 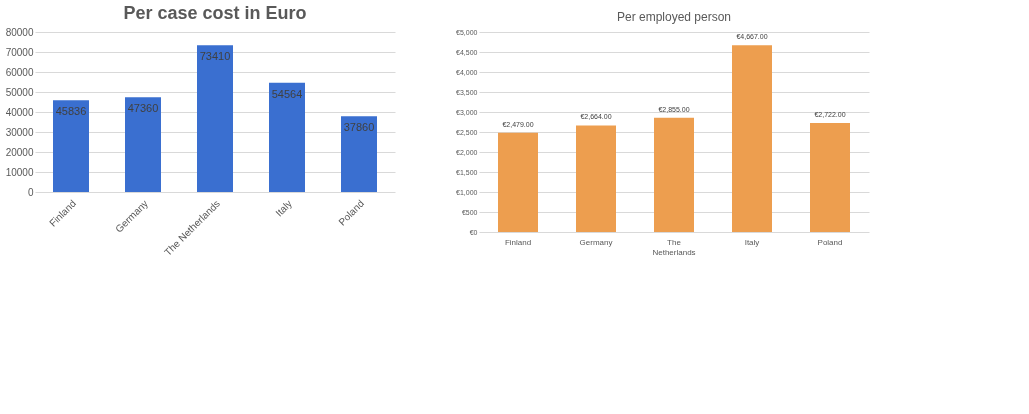 What do you see at coordinates (215, 13) in the screenshot?
I see `chart-title: Per case cost in Euro` at bounding box center [215, 13].